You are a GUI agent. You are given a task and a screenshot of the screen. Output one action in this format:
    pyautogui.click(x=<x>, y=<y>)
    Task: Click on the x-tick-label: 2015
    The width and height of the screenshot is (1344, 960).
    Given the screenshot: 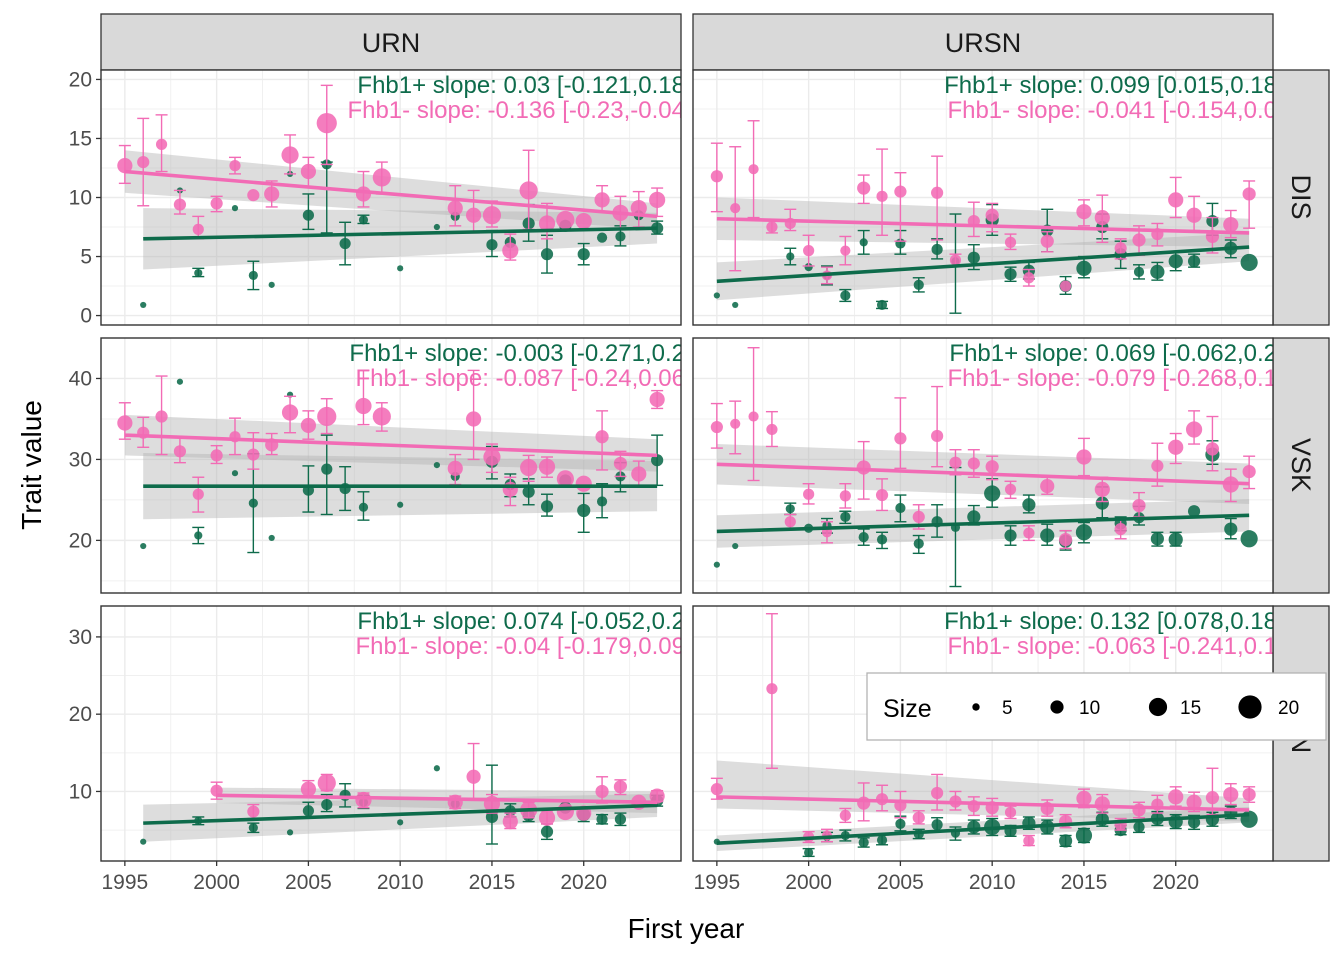 What is the action you would take?
    pyautogui.click(x=492, y=882)
    